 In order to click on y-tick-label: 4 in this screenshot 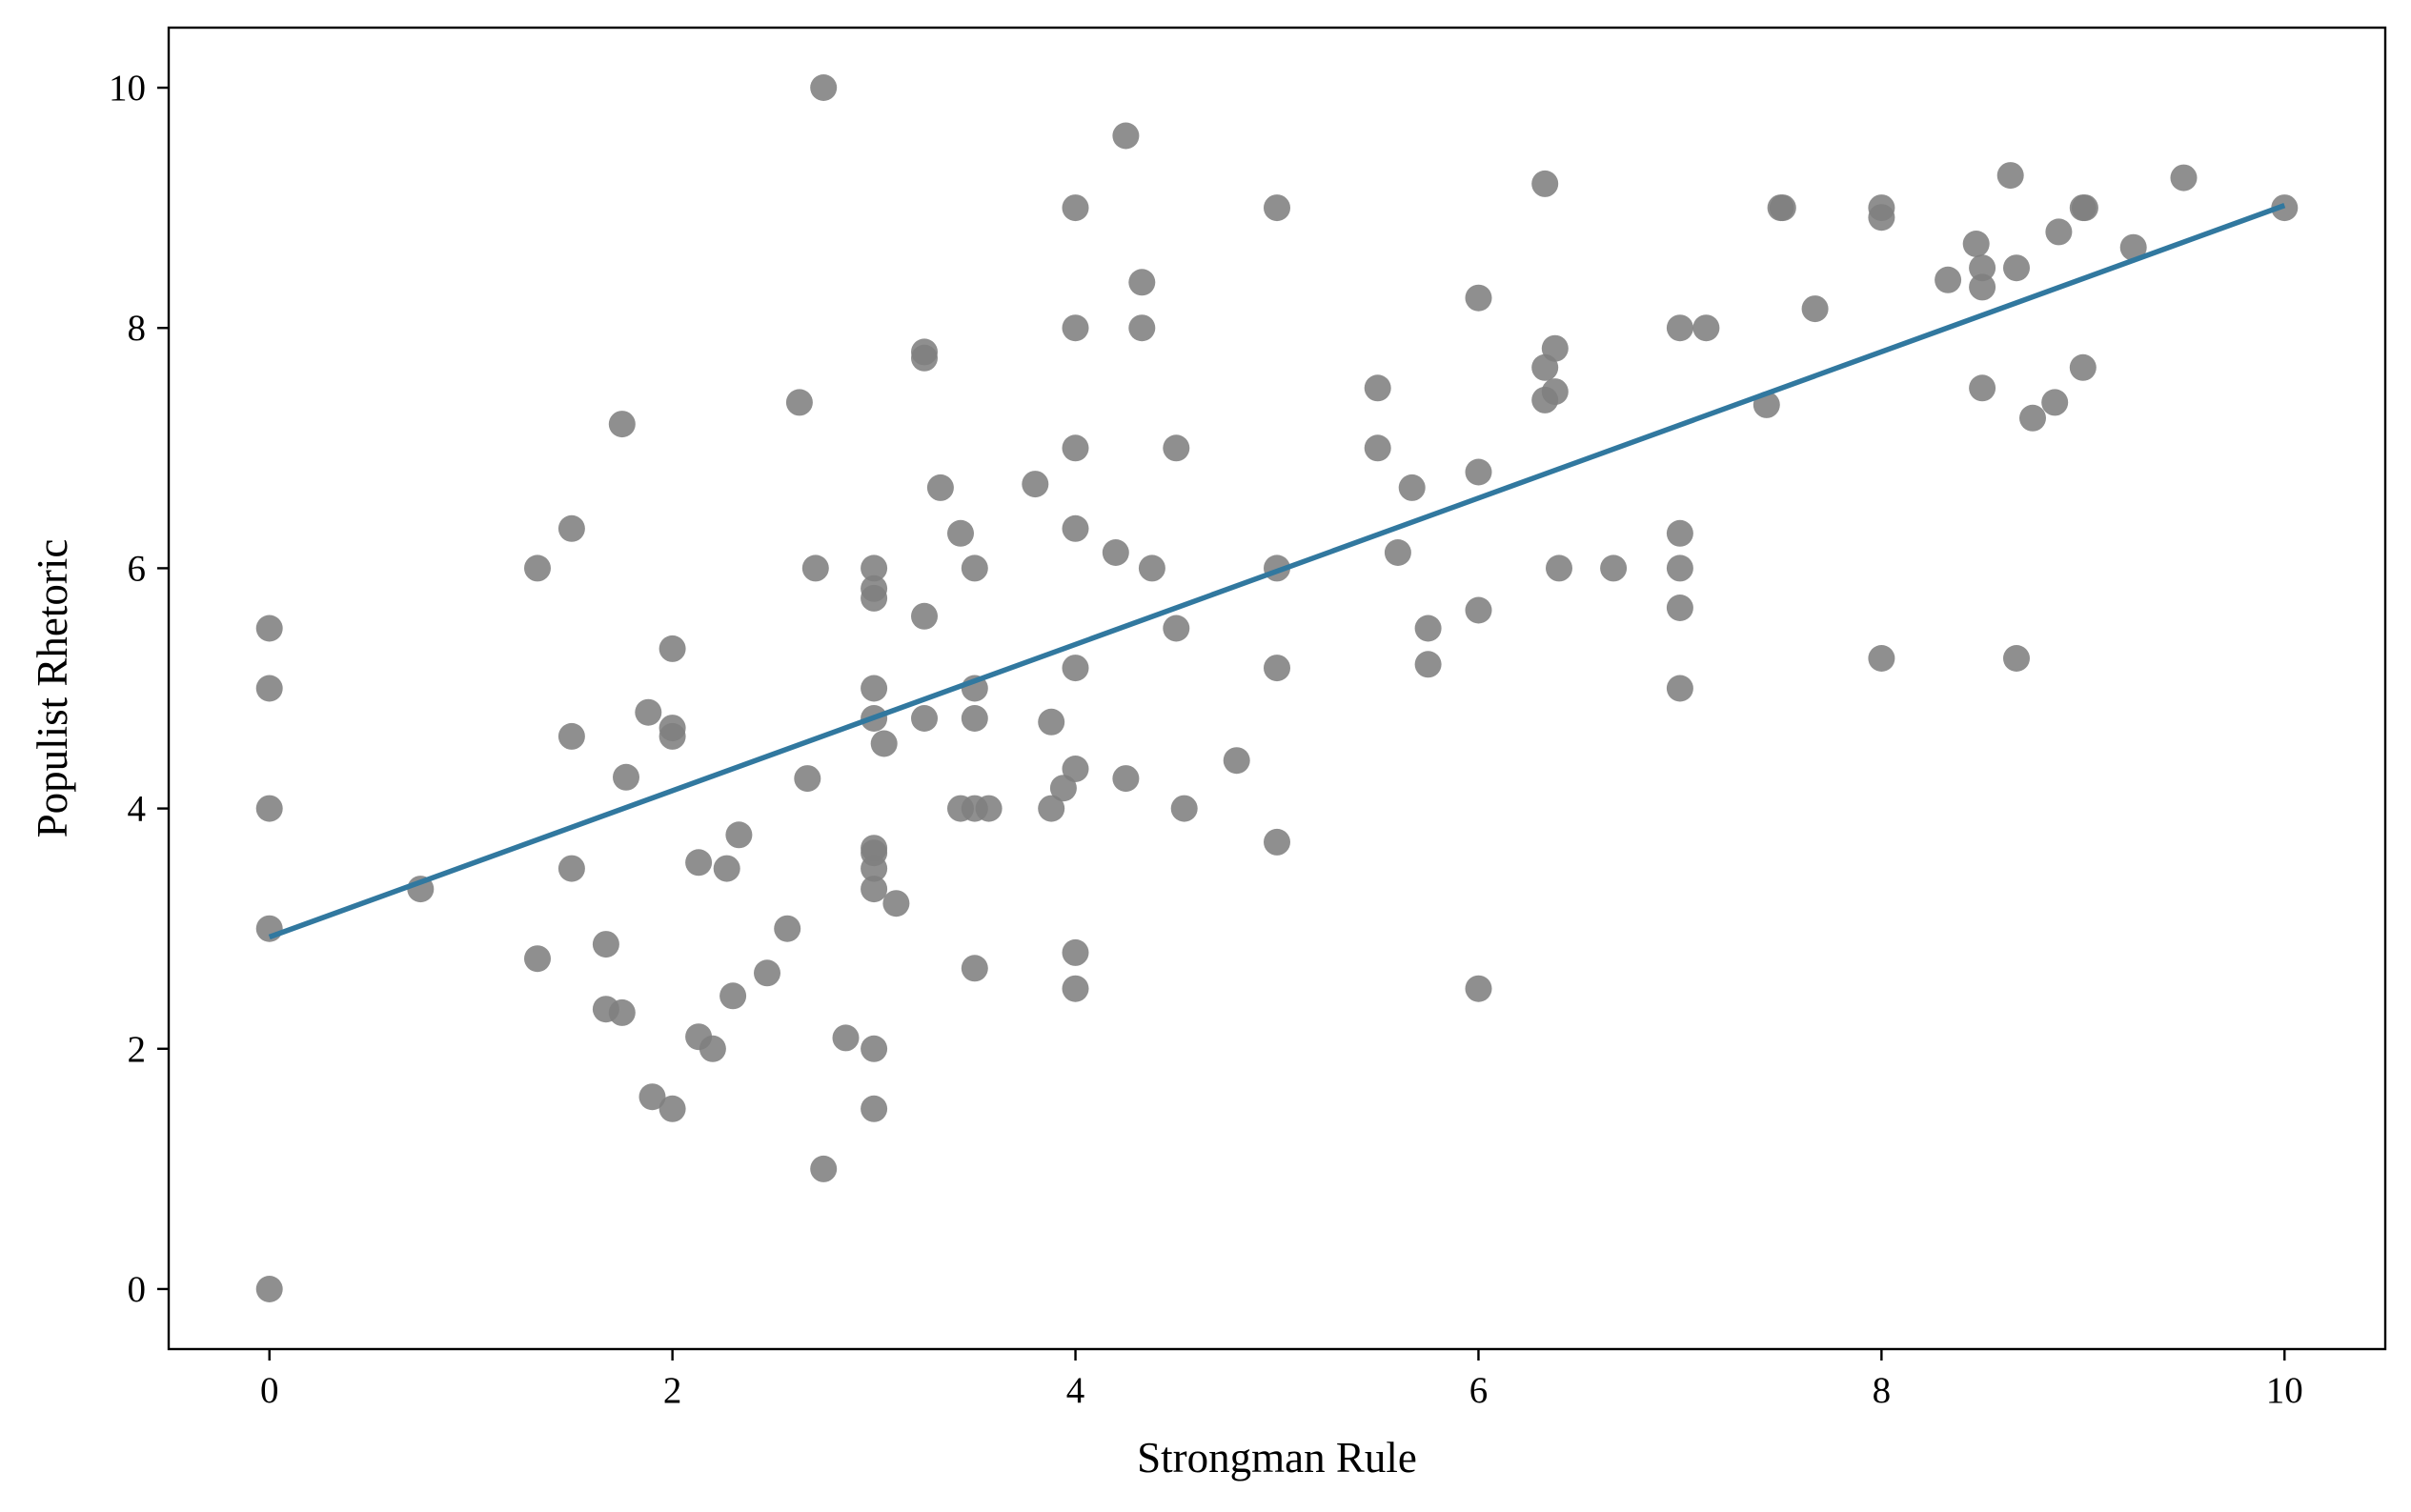, I will do `click(137, 809)`.